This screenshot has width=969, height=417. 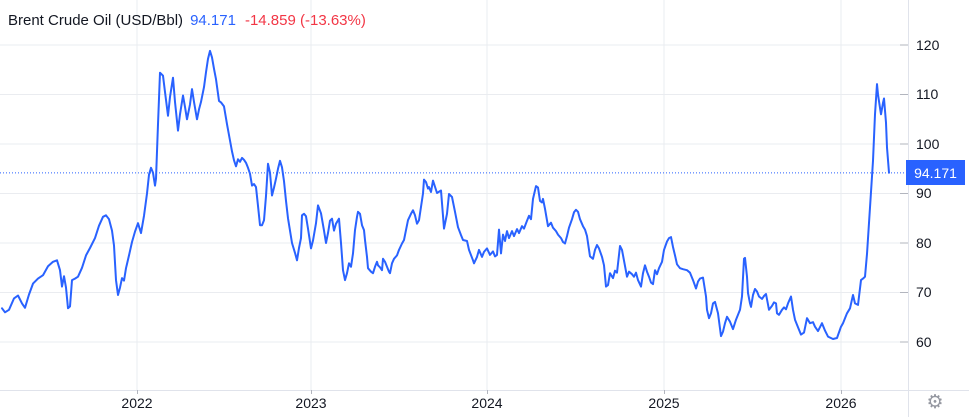 What do you see at coordinates (928, 143) in the screenshot?
I see `price-axis-label: 100` at bounding box center [928, 143].